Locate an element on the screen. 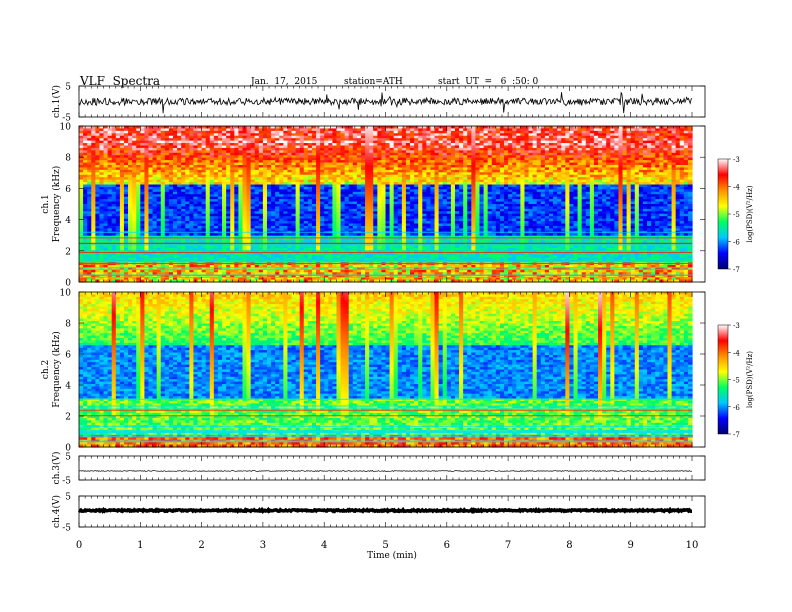 The height and width of the screenshot is (612, 792). x-tick-label: 0 is located at coordinates (79, 545).